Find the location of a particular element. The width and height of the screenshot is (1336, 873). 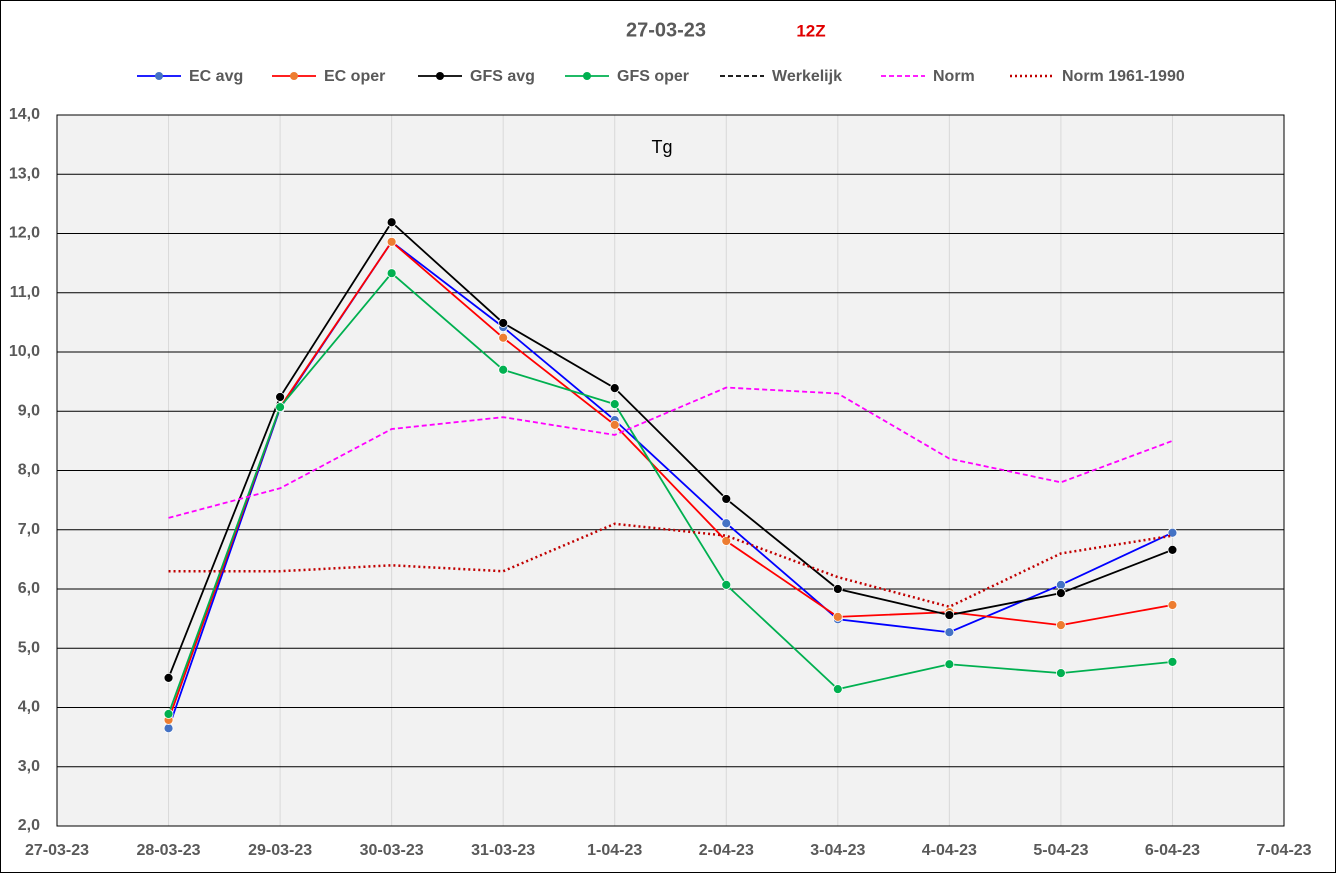

x-tick-label: 5-04-23 is located at coordinates (1060, 850).